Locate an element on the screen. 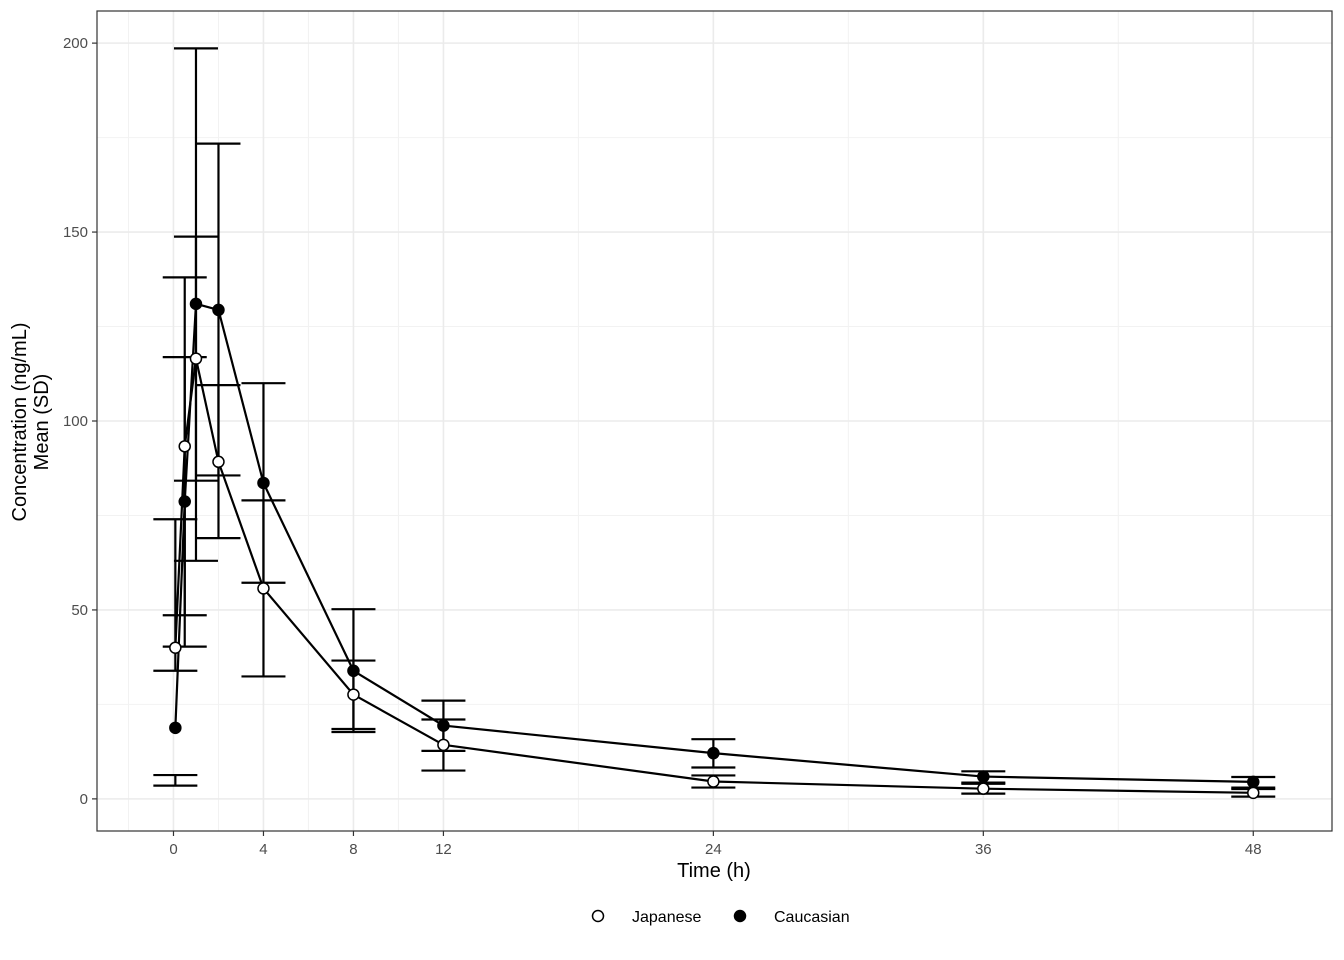 The image size is (1344, 960). y-axis-title-line2: Mean (SD) is located at coordinates (42, 422).